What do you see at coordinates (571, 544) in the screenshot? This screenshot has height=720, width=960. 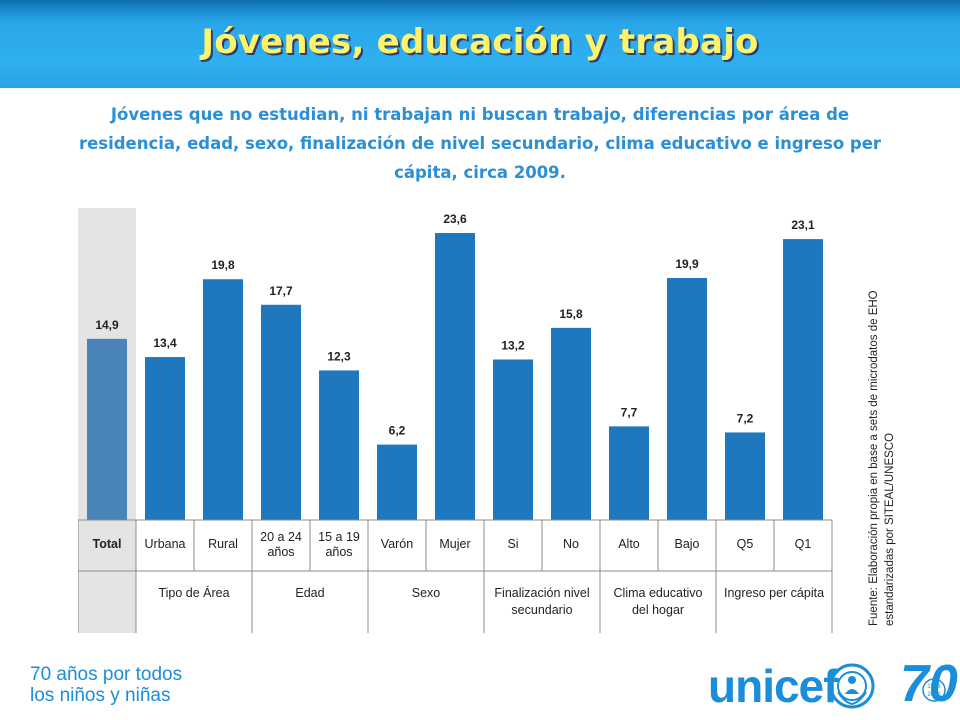 I see `category-label-9: No` at bounding box center [571, 544].